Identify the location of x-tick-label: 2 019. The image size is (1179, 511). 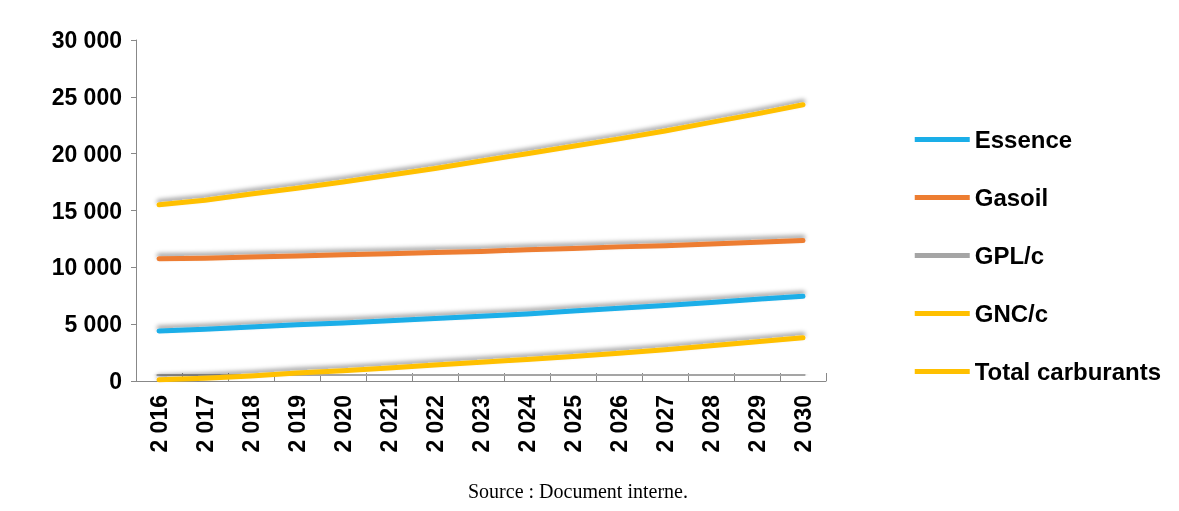
(297, 424).